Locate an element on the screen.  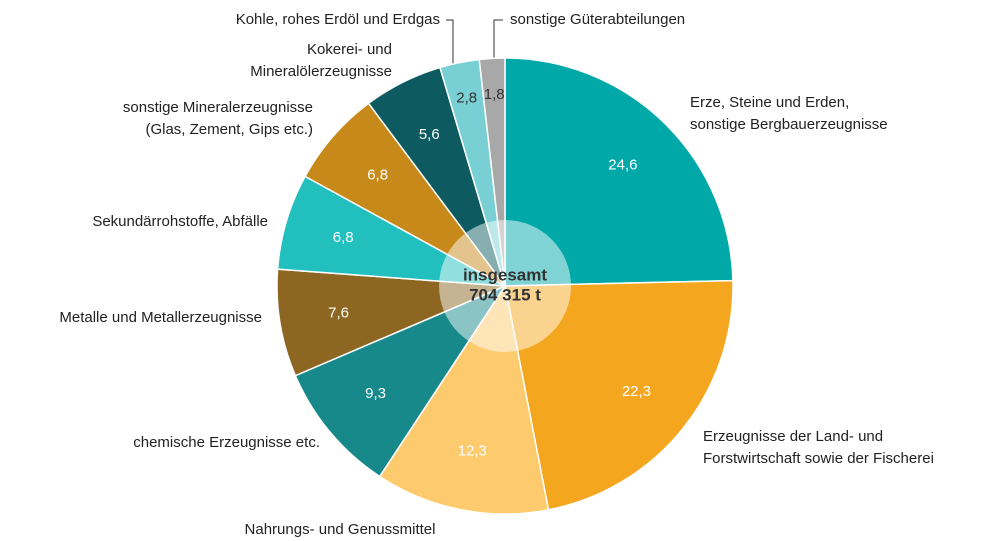
value-label: 22,3 is located at coordinates (636, 391).